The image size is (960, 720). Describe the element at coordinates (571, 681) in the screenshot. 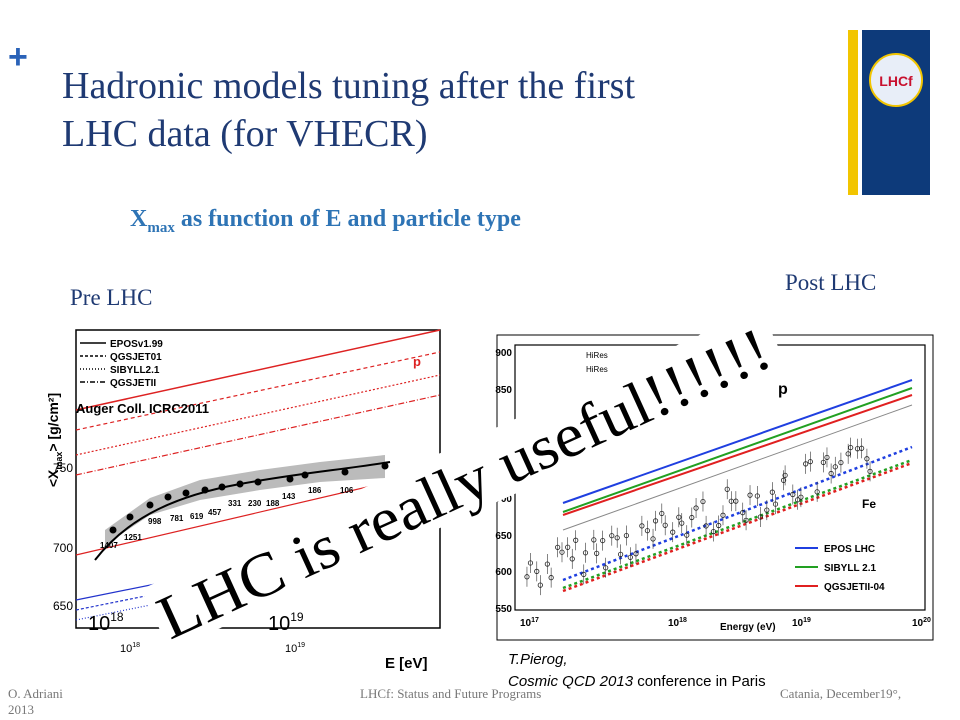

I see `credit-event-name: Cosmic QCD 2013` at that location.